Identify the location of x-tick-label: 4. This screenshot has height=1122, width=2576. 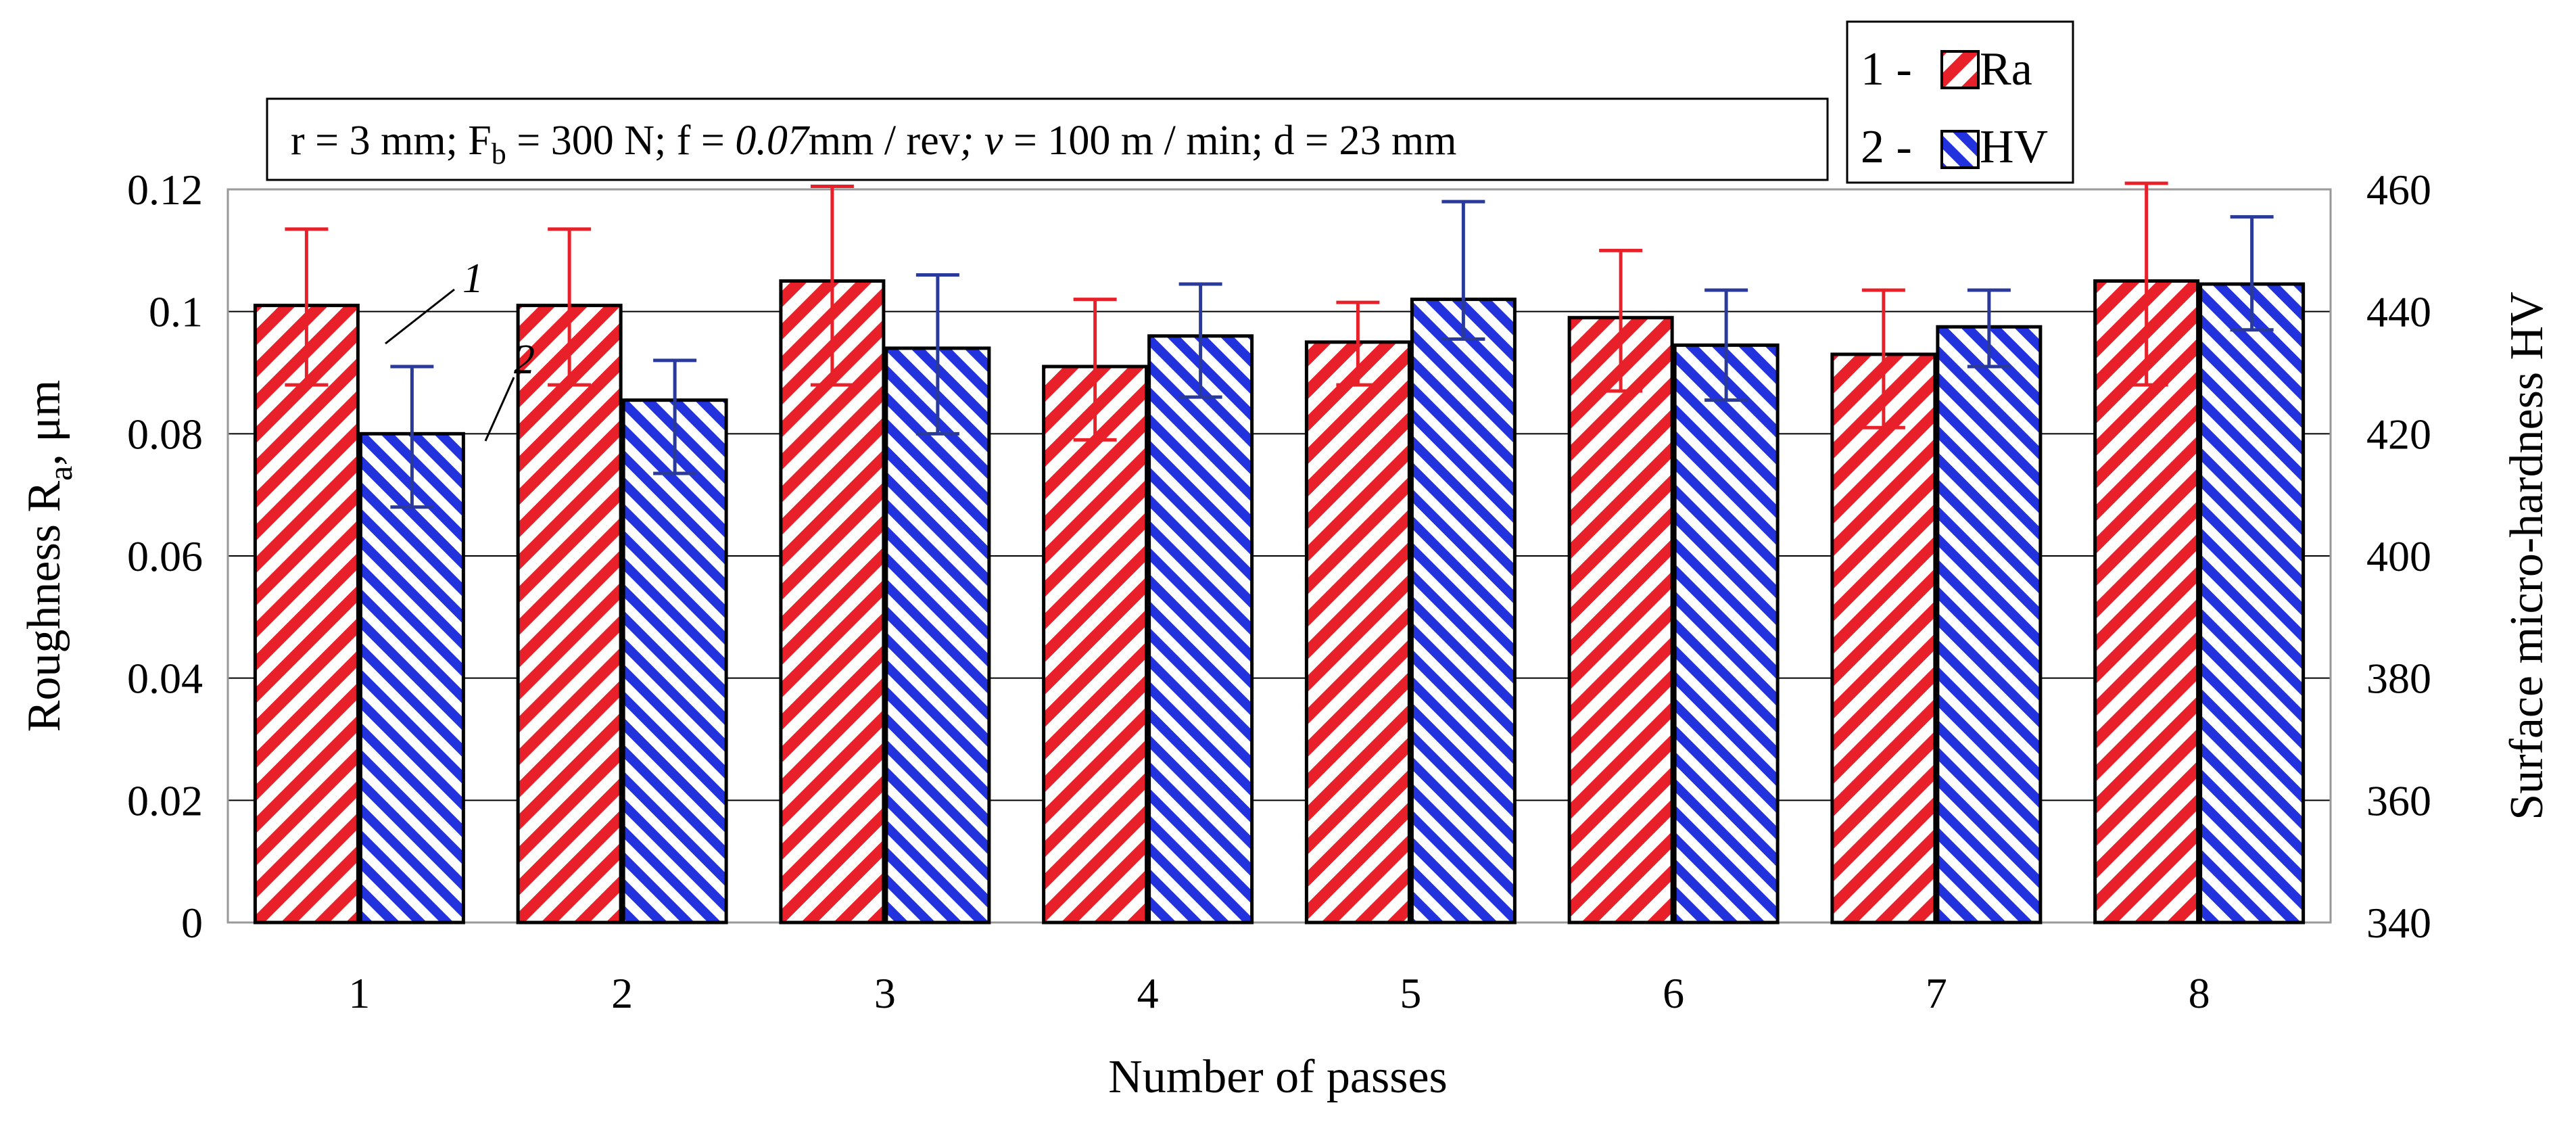
(1148, 993).